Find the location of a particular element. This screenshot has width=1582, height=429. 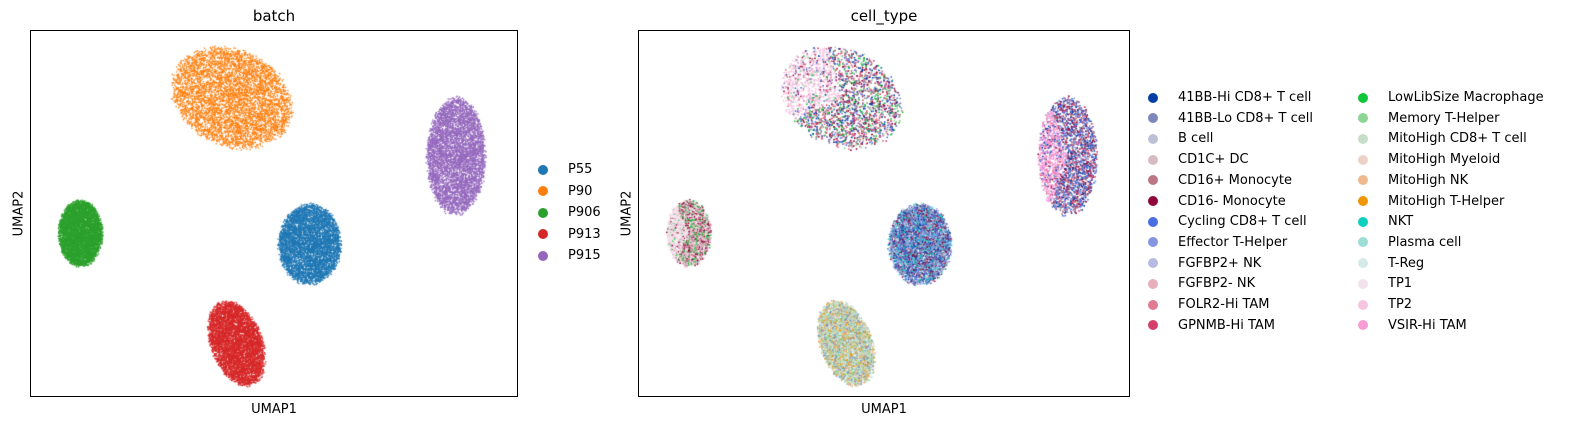

legend-item-cd16-monocyte: CD16- Monocyte is located at coordinates (1217, 201).